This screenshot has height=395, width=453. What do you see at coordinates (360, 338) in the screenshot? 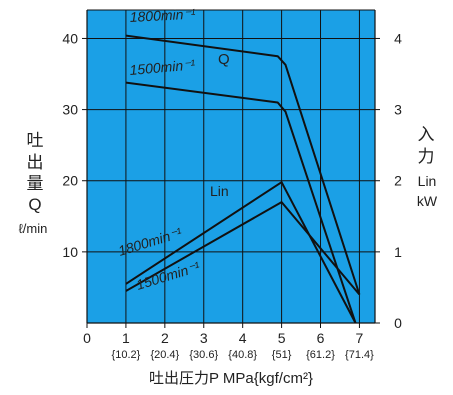
I see `x-tick-label: 7` at bounding box center [360, 338].